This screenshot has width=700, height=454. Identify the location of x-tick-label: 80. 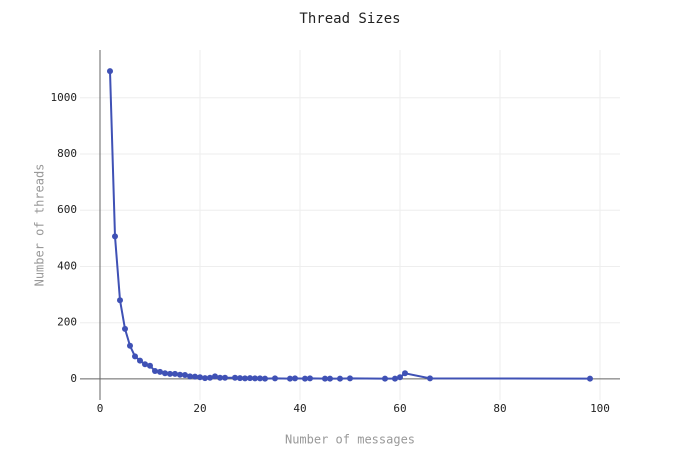
(499, 408).